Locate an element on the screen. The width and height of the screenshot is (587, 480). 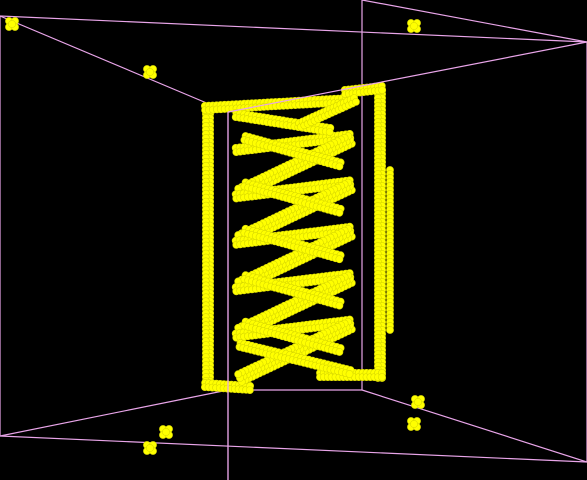
helix-bottom-strand is located at coordinates (349, 374).